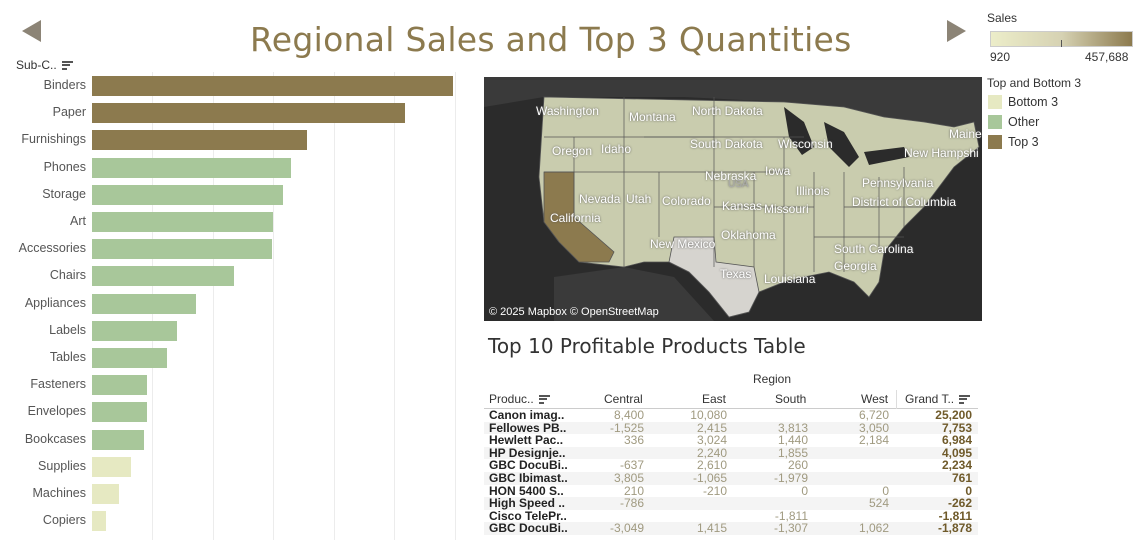 The width and height of the screenshot is (1142, 540). I want to click on state-label-iowa: Iowa, so click(778, 171).